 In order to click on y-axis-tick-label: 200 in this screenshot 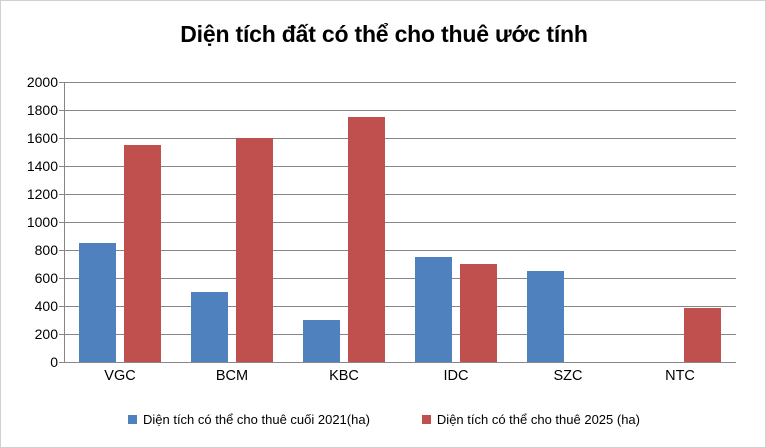, I will do `click(46, 334)`.